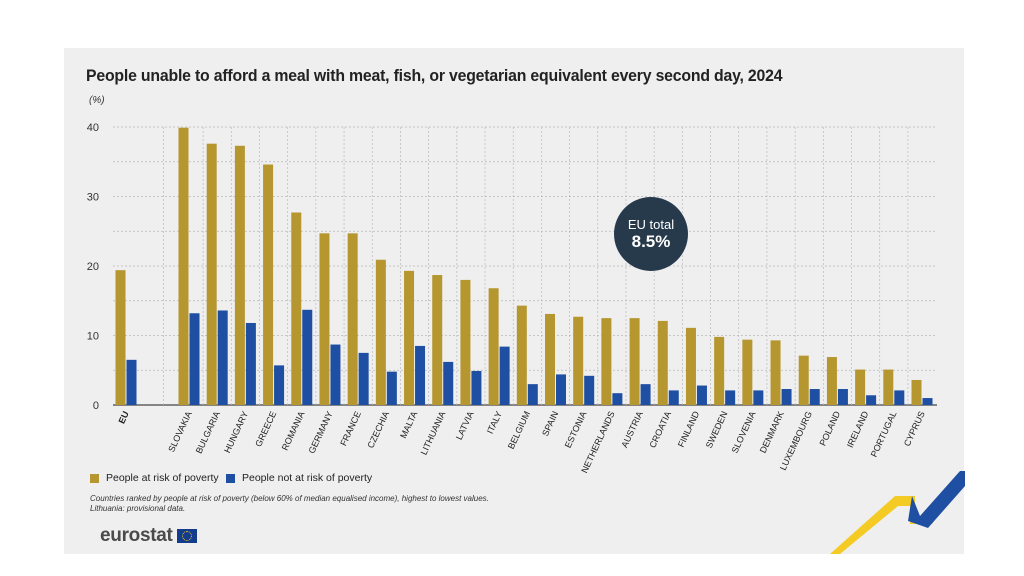 The image size is (1024, 576). What do you see at coordinates (465, 426) in the screenshot?
I see `x-tick-label: LATVIA` at bounding box center [465, 426].